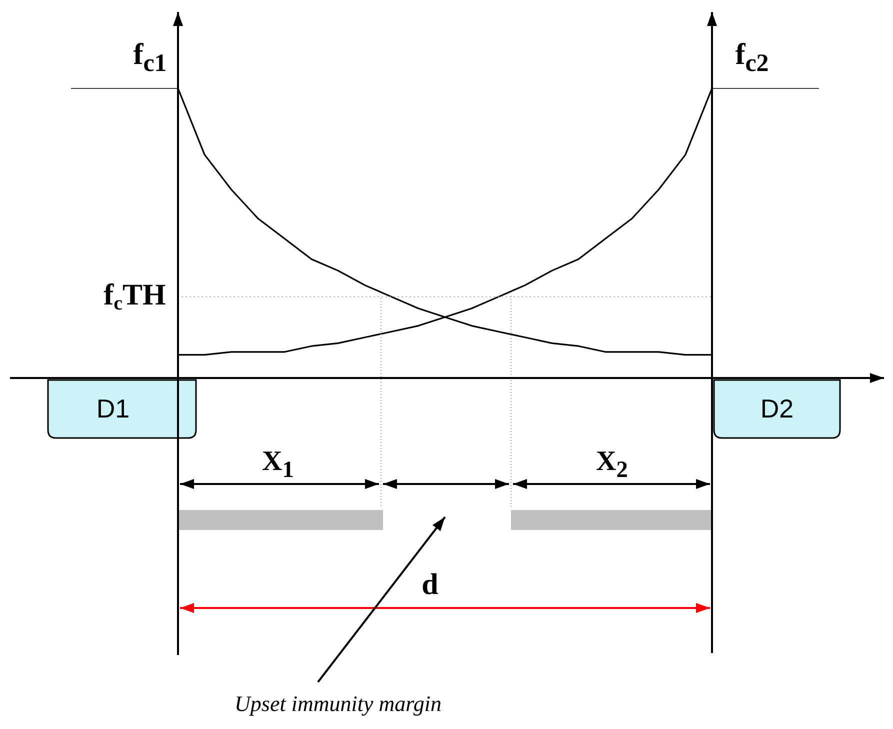  What do you see at coordinates (278, 465) in the screenshot?
I see `text: X$_{1}$` at bounding box center [278, 465].